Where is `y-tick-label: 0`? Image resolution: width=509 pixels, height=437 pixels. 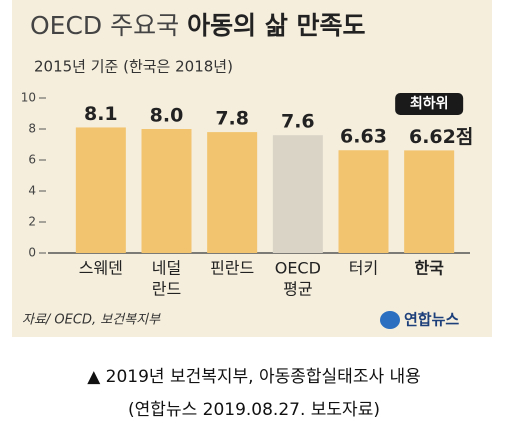
y-tick-label: 0 is located at coordinates (32, 253).